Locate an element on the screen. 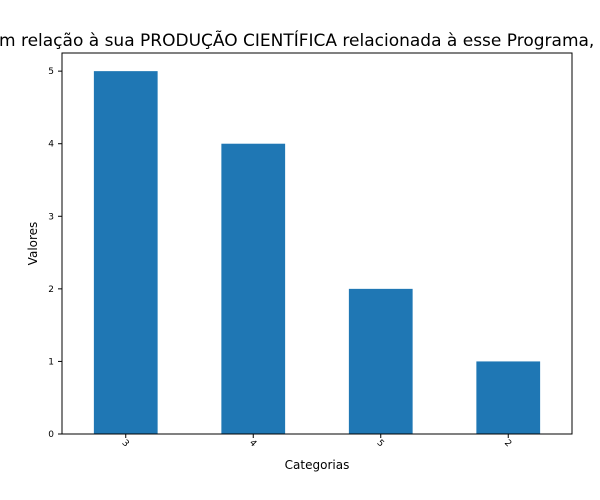 This screenshot has height=500, width=600. y-tick-label: 5 is located at coordinates (51, 72).